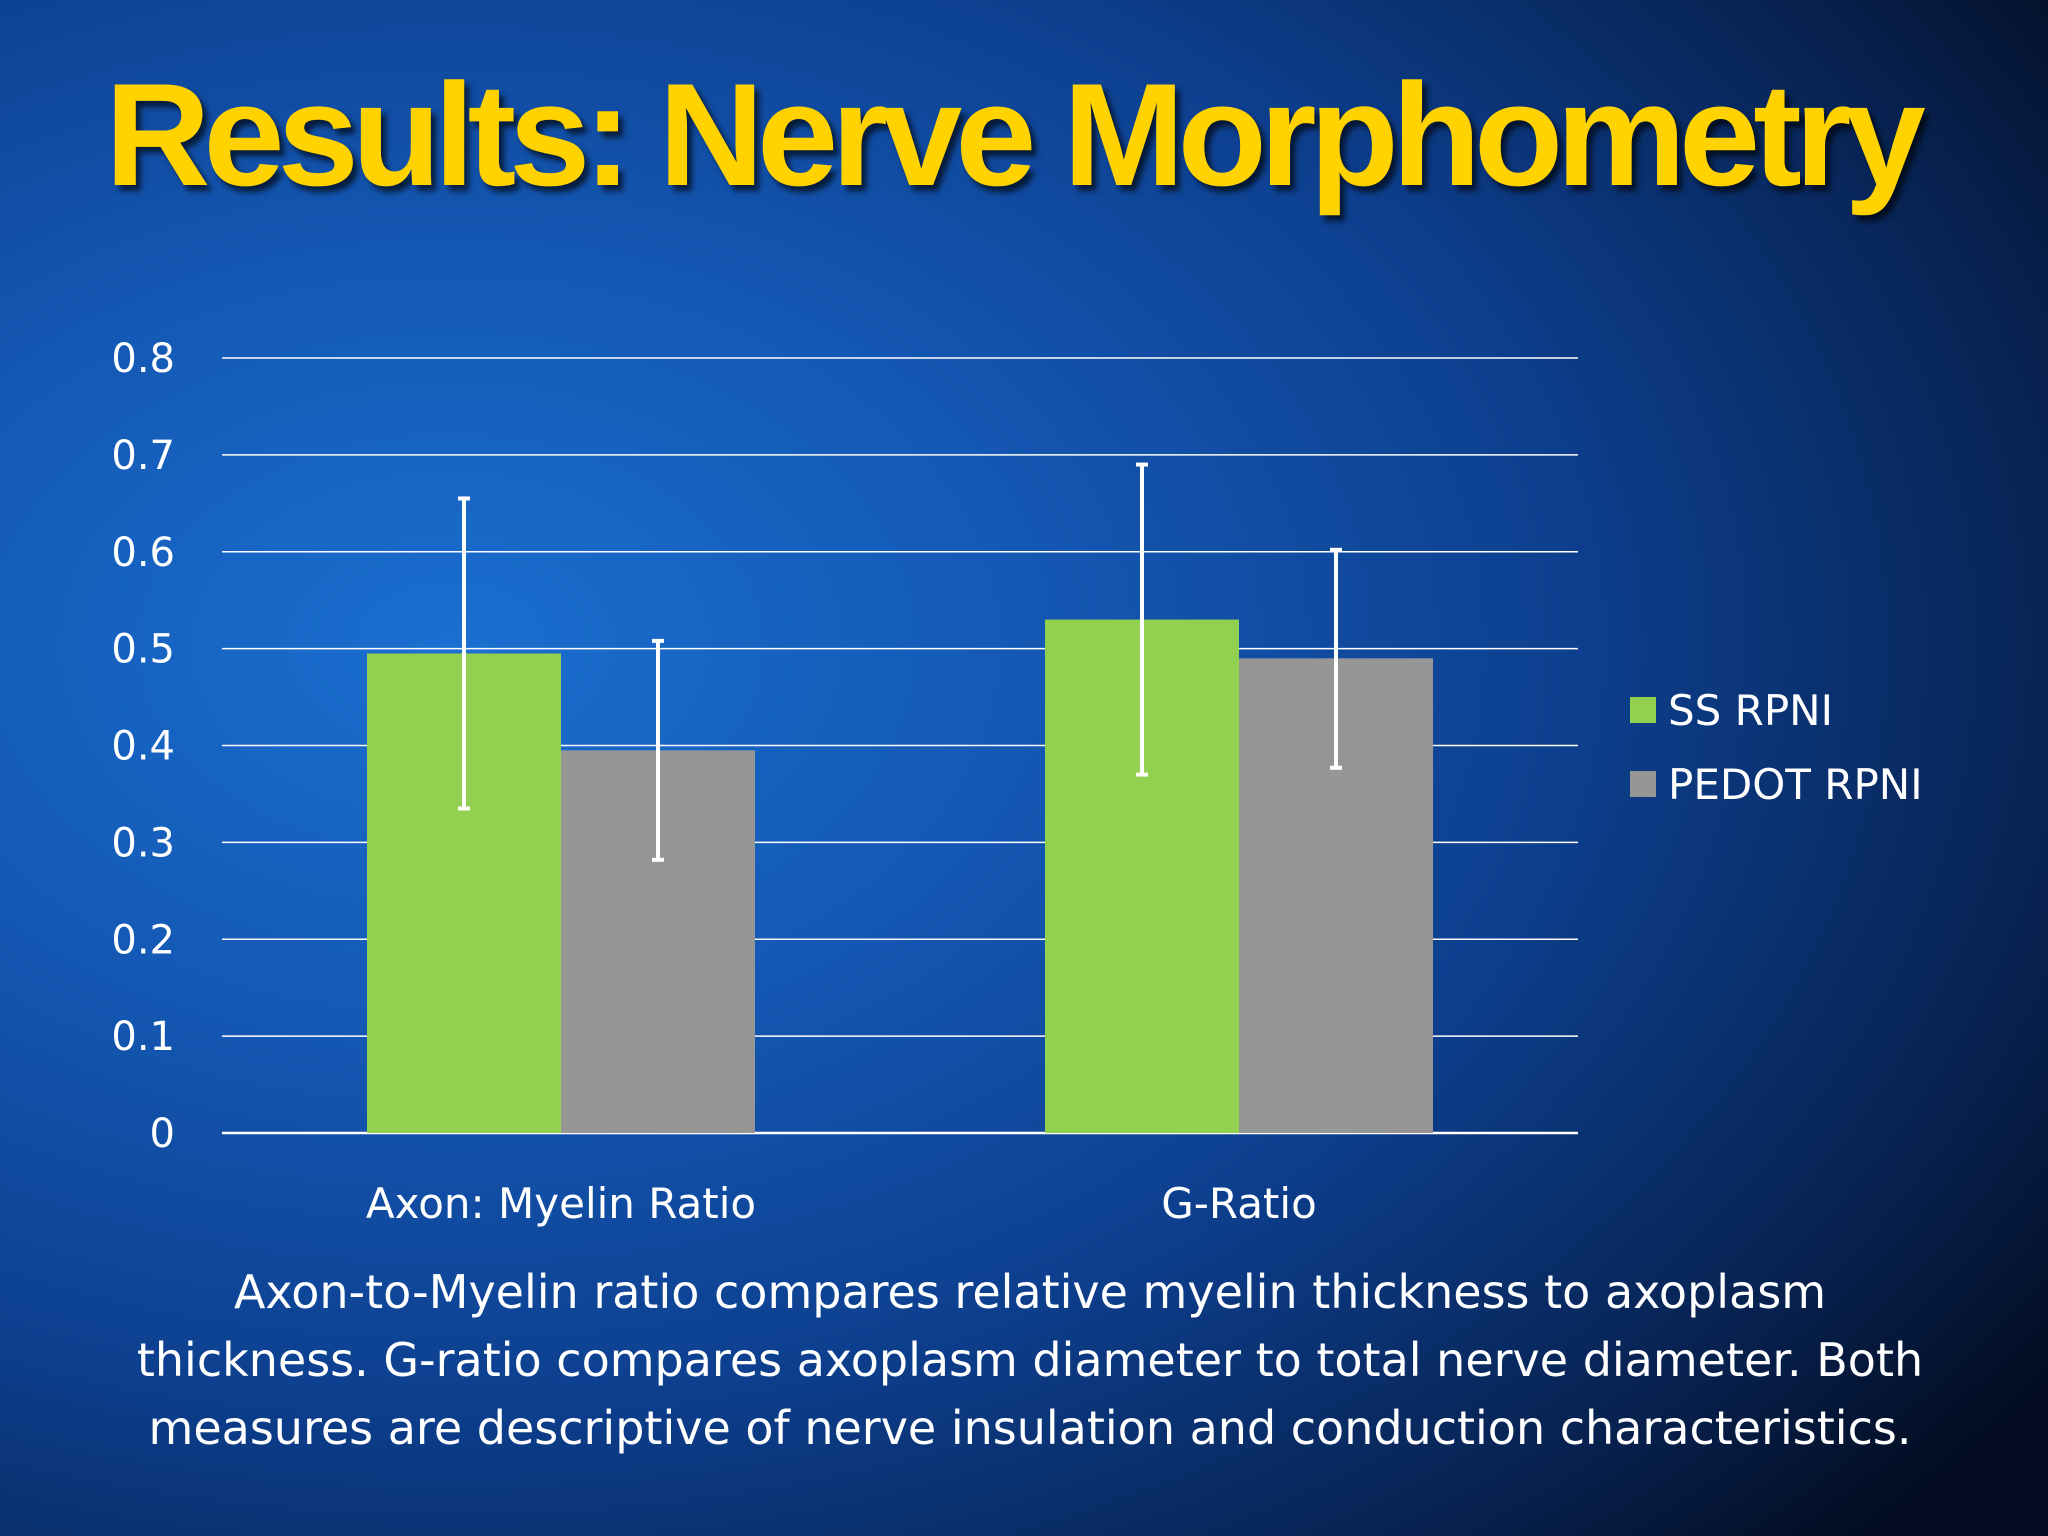  I want to click on x-axis-category-labels: Axon: Myelin Ratio G-Ratio, so click(841, 1203).